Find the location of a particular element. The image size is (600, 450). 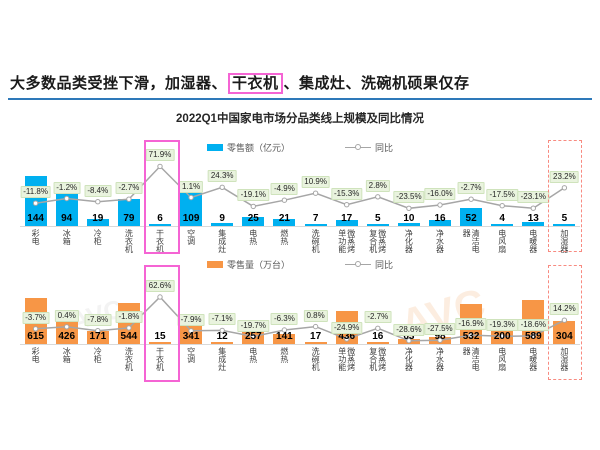

yoy-badge-彩电: -3.7% is located at coordinates (36, 317).